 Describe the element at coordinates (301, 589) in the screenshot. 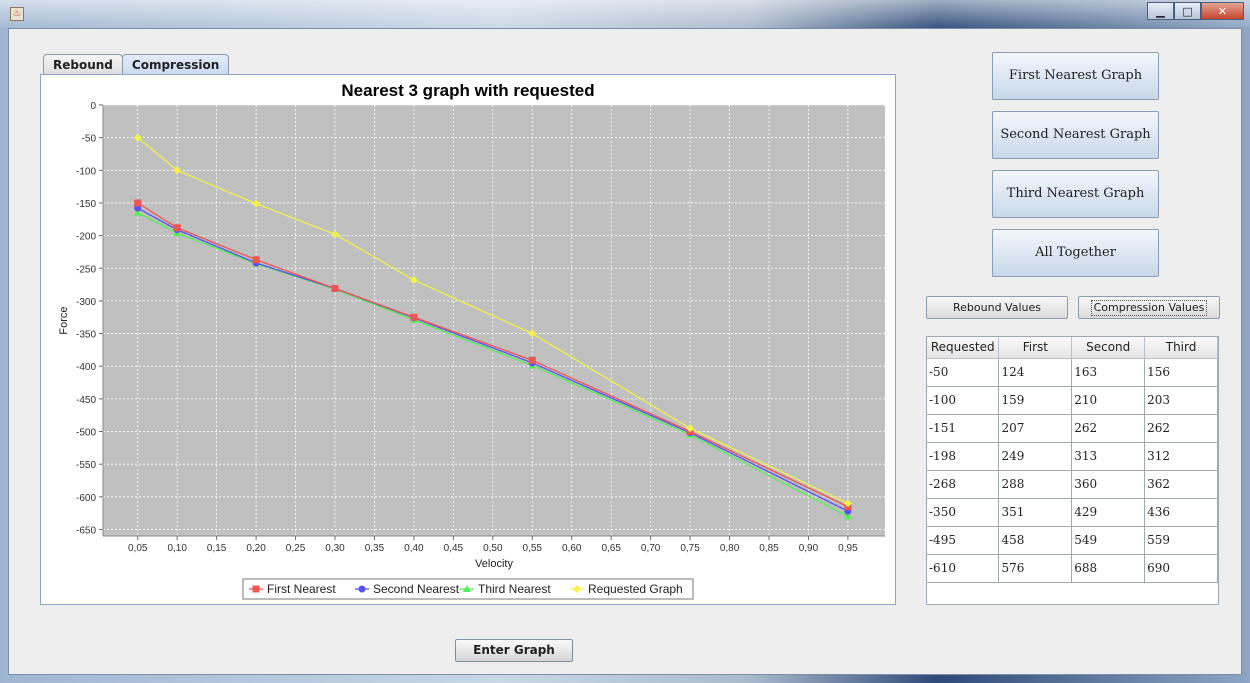

I see `legend-label: First Nearest` at that location.